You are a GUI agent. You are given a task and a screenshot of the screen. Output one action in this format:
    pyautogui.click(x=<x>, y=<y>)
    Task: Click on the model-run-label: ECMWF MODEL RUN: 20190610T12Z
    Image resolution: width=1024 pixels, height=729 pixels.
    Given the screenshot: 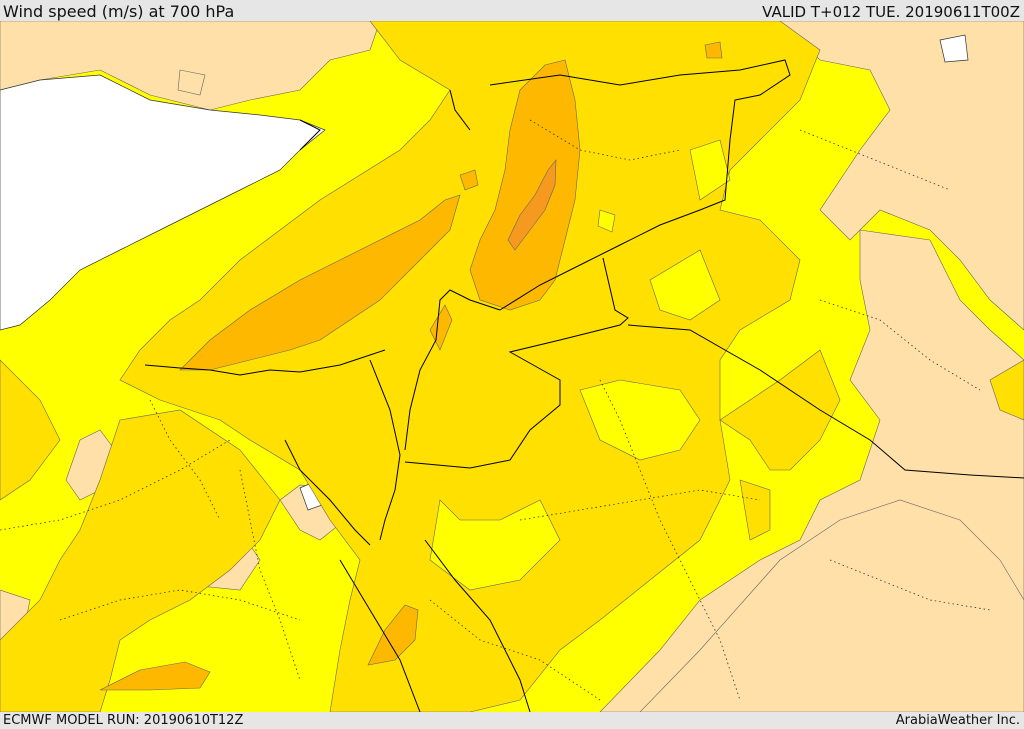 What is the action you would take?
    pyautogui.click(x=123, y=720)
    